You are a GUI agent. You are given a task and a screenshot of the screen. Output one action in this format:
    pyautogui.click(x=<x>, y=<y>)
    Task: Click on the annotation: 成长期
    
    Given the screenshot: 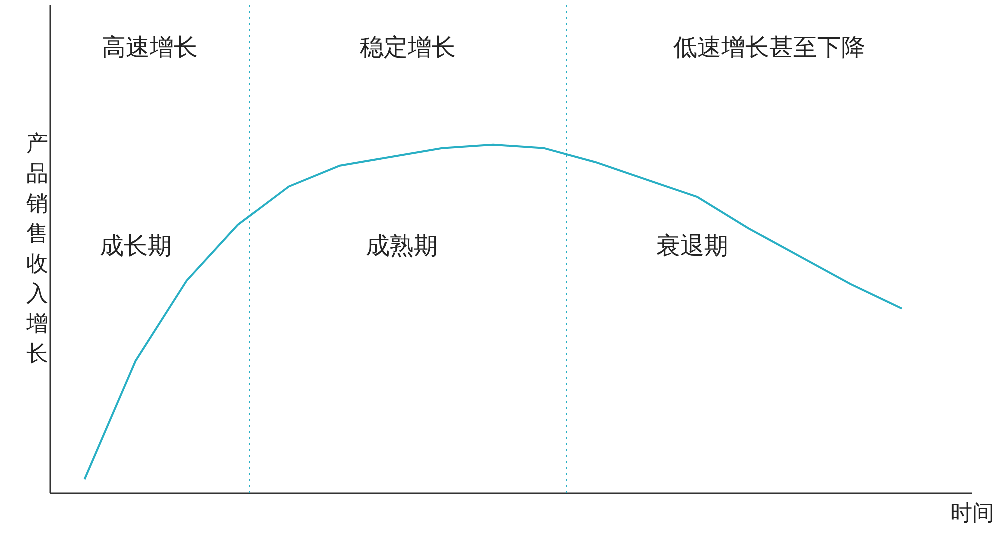 What is the action you would take?
    pyautogui.click(x=136, y=246)
    